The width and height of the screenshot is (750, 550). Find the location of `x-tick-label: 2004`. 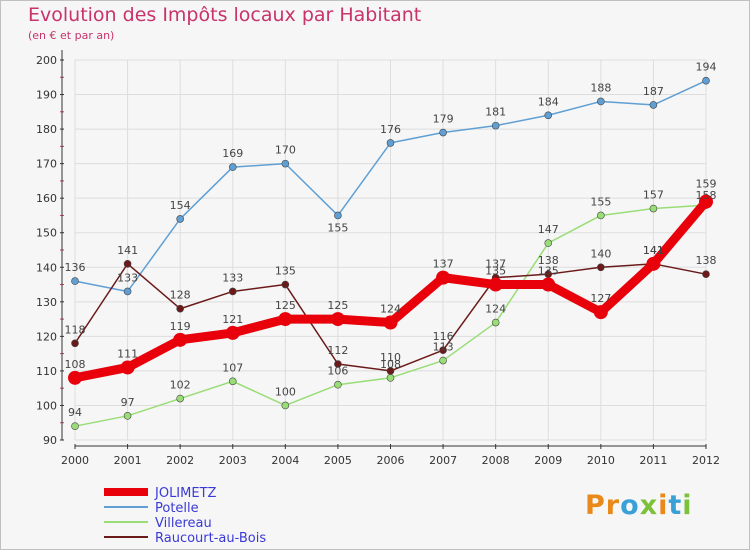

x-tick-label: 2004 is located at coordinates (285, 460).